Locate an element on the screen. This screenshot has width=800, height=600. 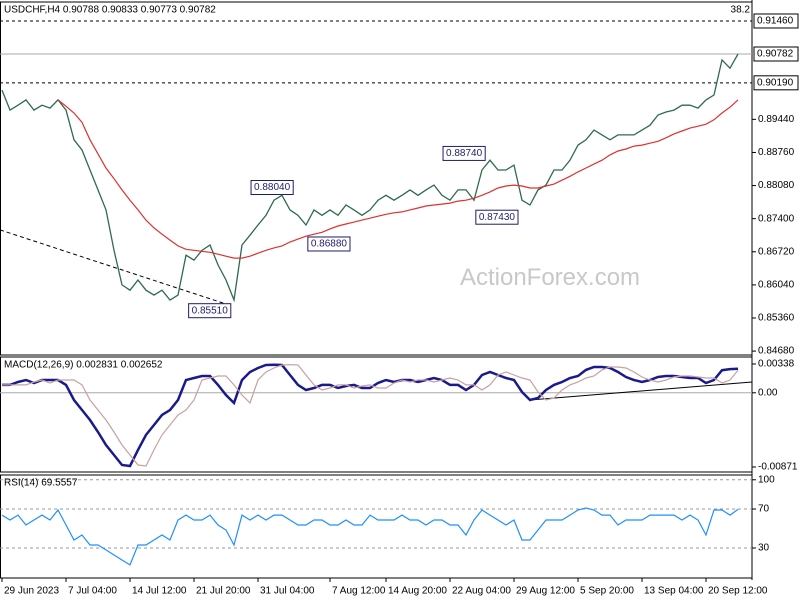
x-tick-label: 20 Sep 12:00 is located at coordinates (738, 591).